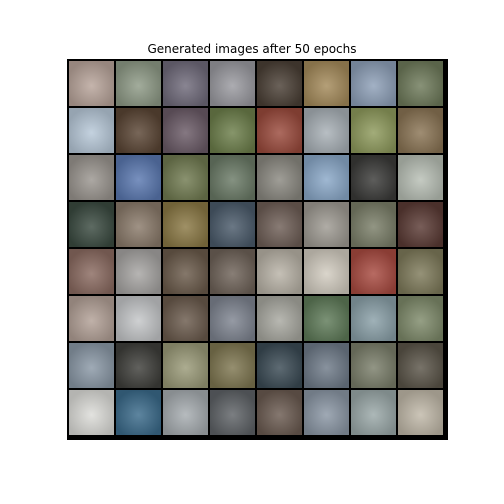 This screenshot has height=504, width=504. Describe the element at coordinates (252, 49) in the screenshot. I see `figure-title: Generated images after 50 epochs` at that location.